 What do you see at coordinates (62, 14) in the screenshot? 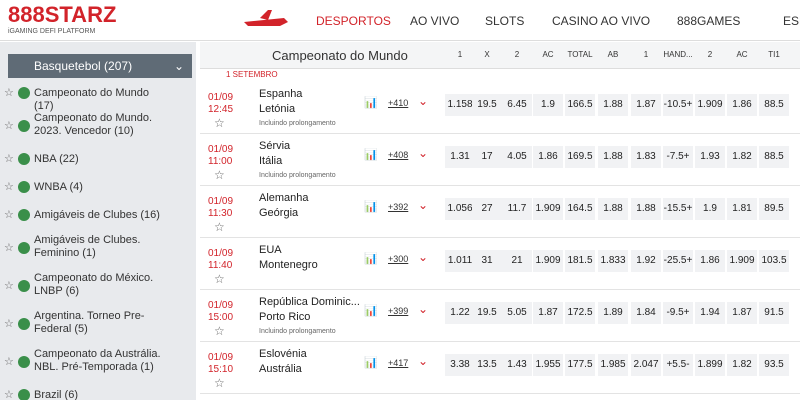
I see `logo: 888STARZ` at bounding box center [62, 14].